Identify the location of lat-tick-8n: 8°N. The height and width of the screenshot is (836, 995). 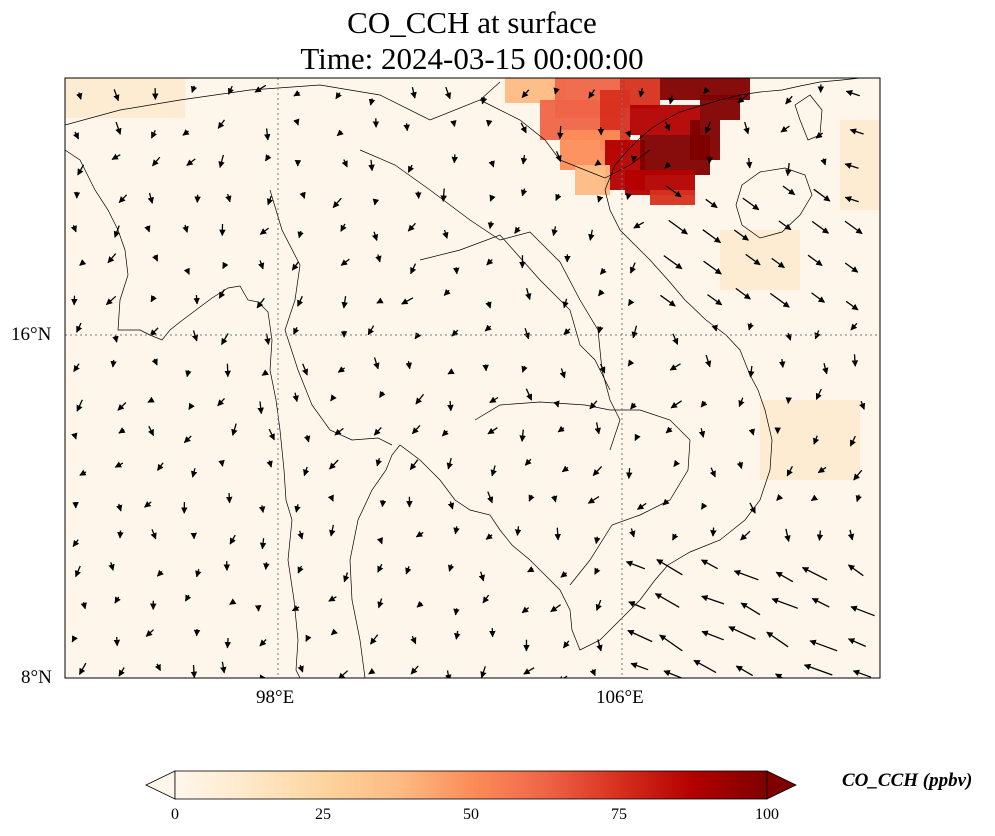
(36, 677).